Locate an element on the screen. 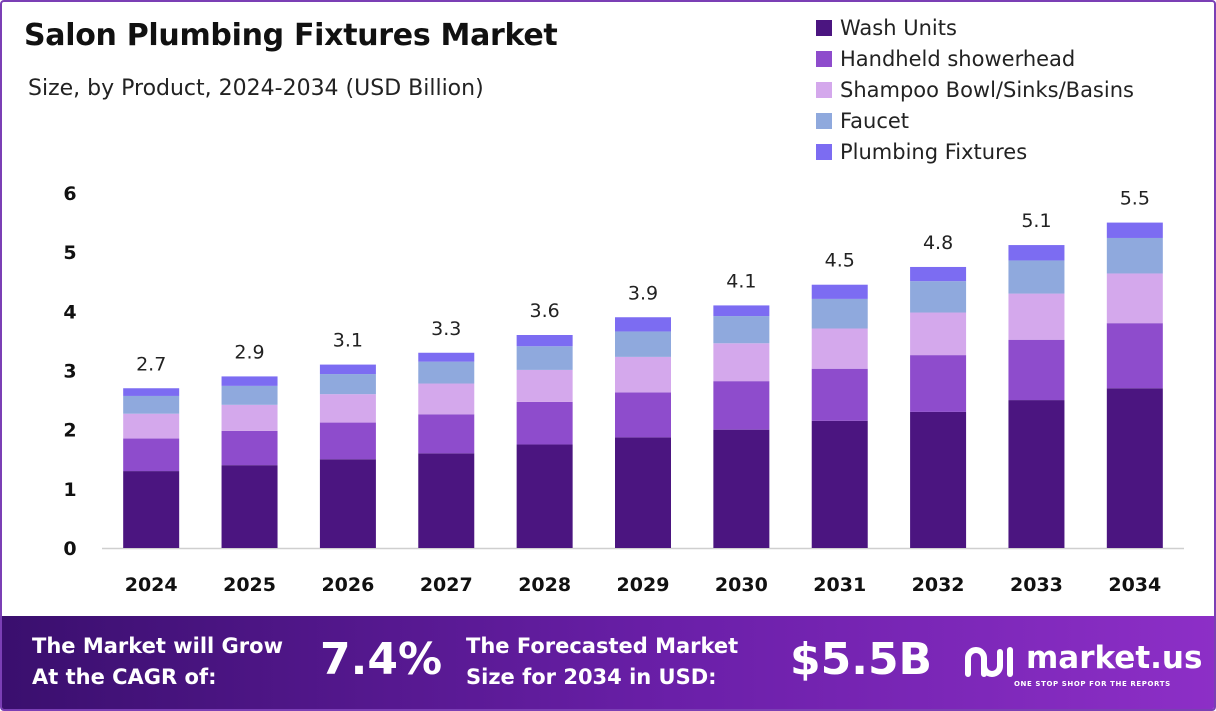 This screenshot has height=711, width=1216. legend-item: Faucet is located at coordinates (975, 120).